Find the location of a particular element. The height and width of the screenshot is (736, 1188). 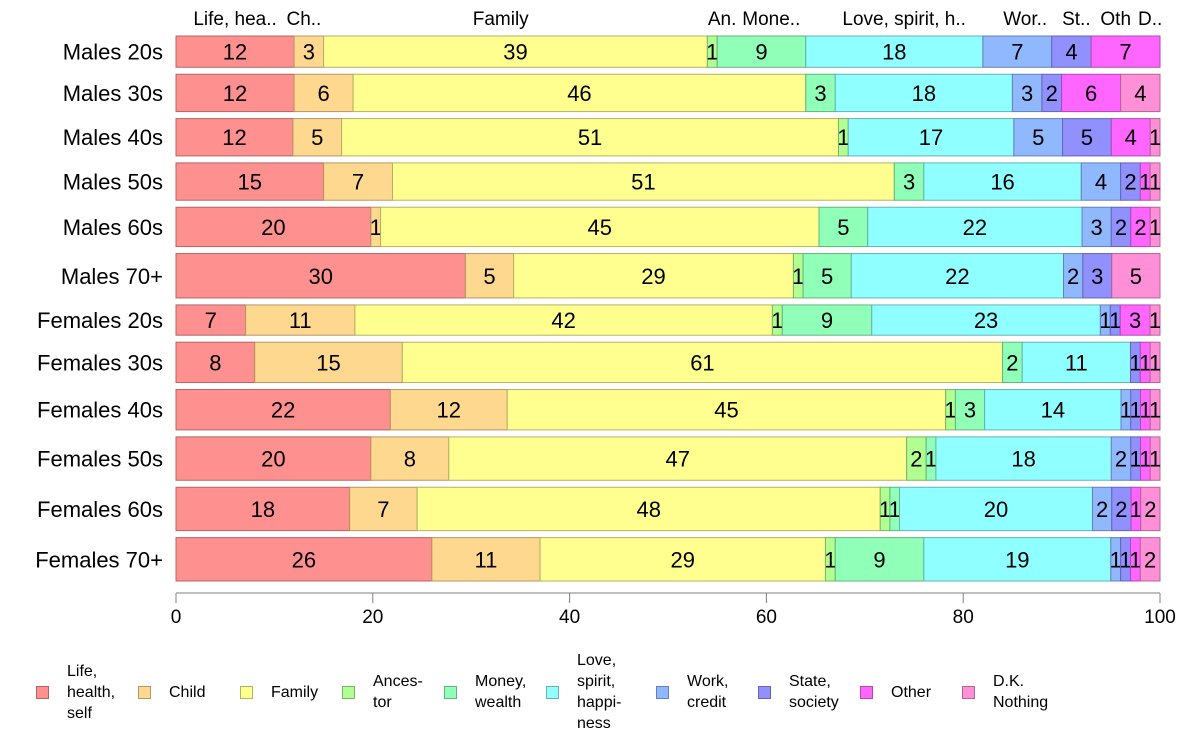

legend-item: Life, health, self is located at coordinates (75, 692).